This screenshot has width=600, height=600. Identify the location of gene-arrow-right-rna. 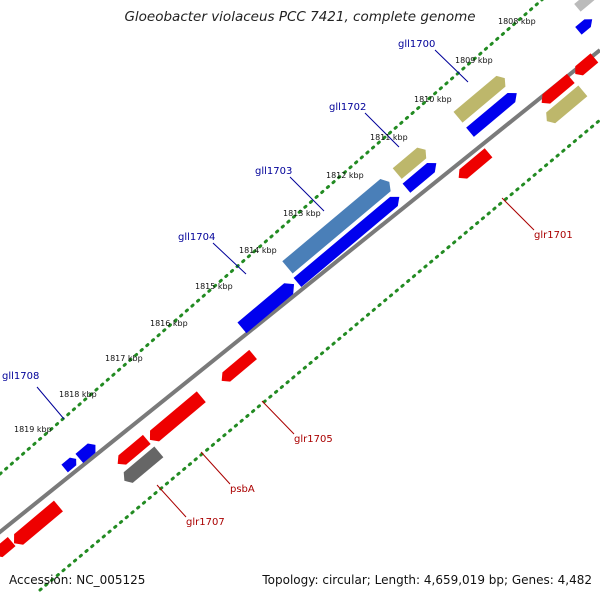
(565, 105).